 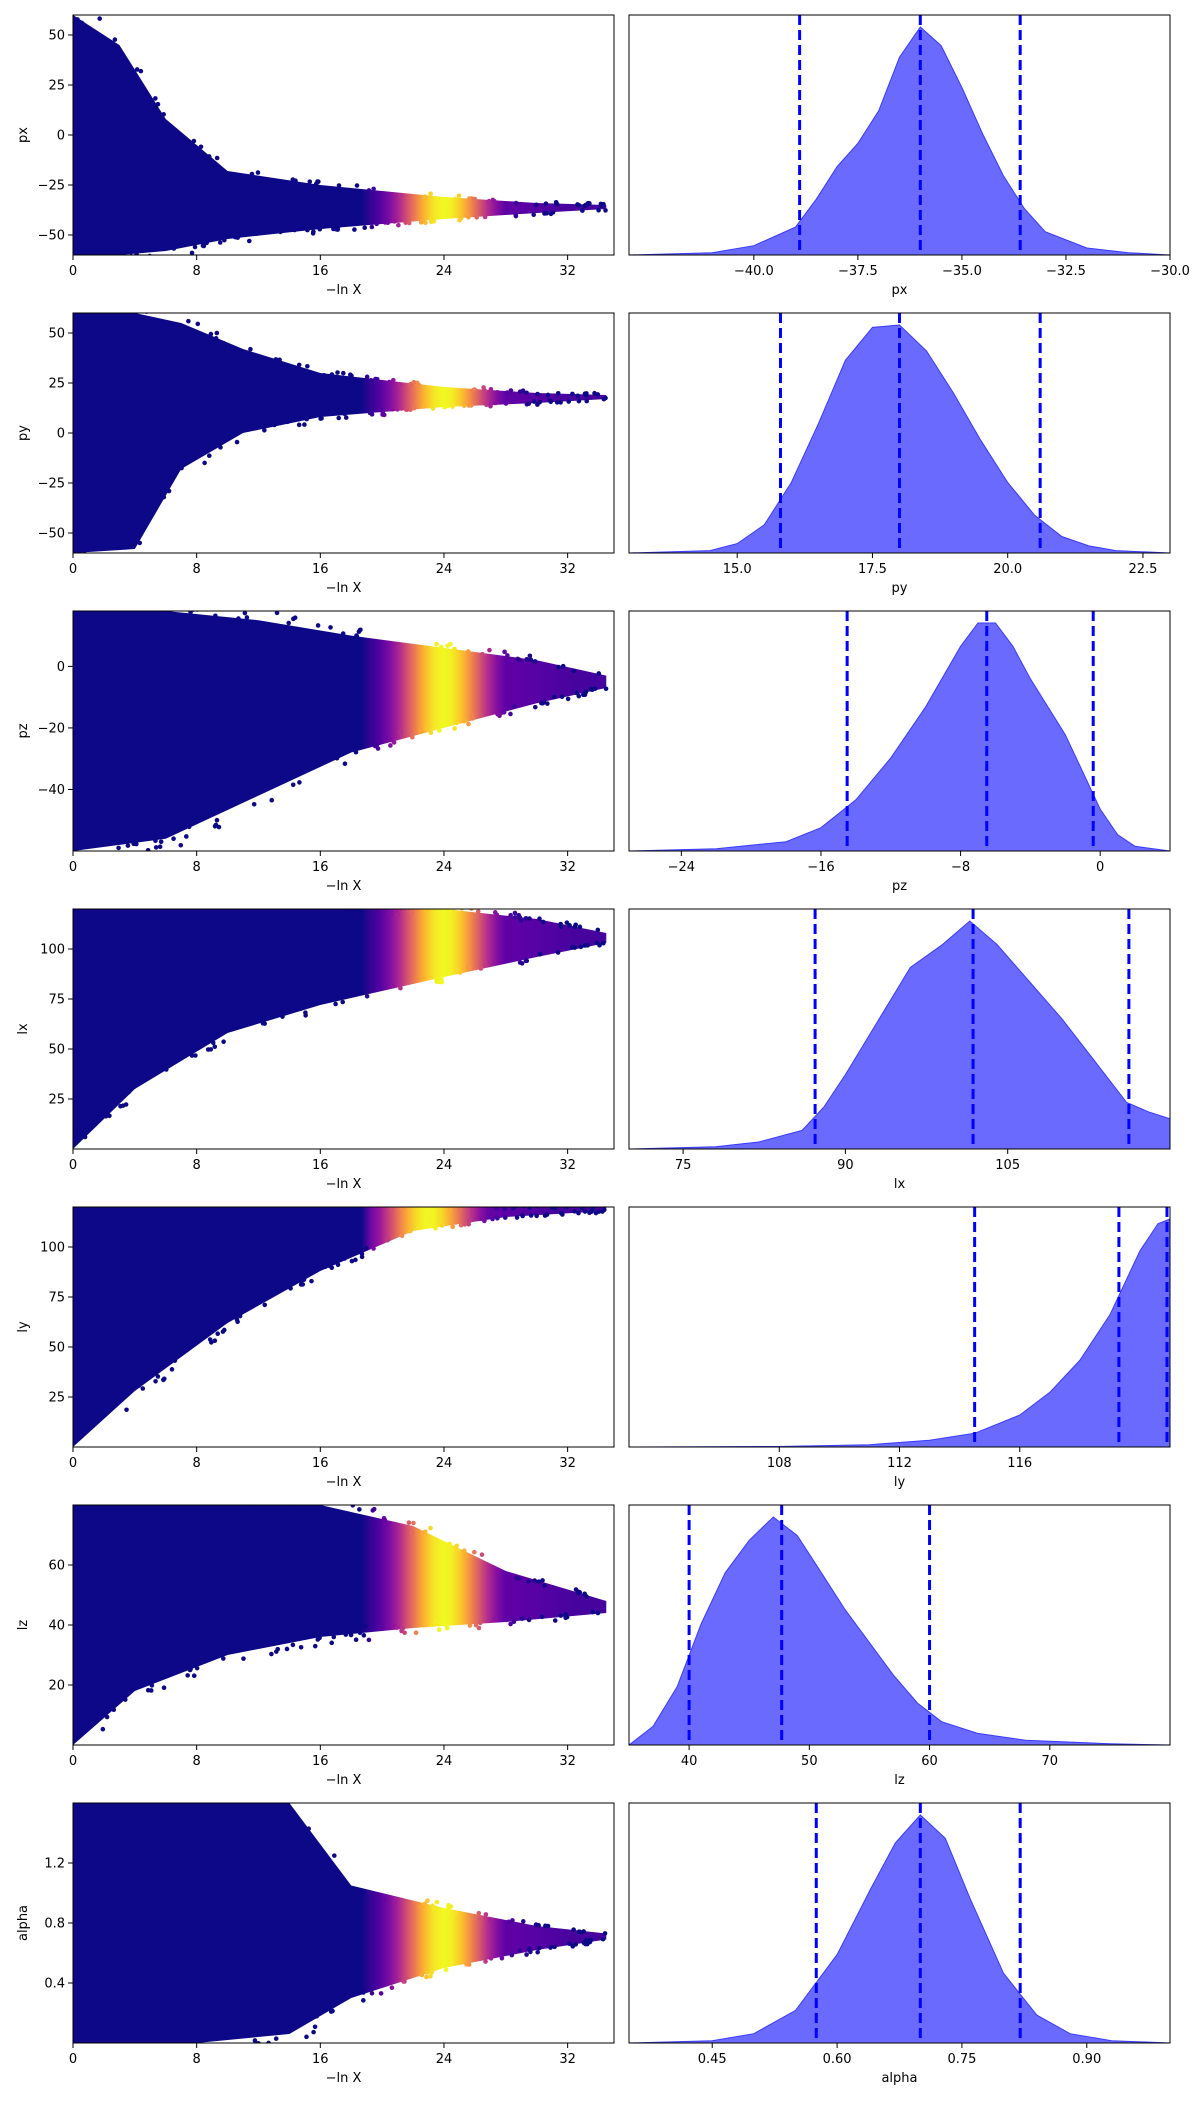 I want to click on alpha-posterior-density, so click(x=899, y=1928).